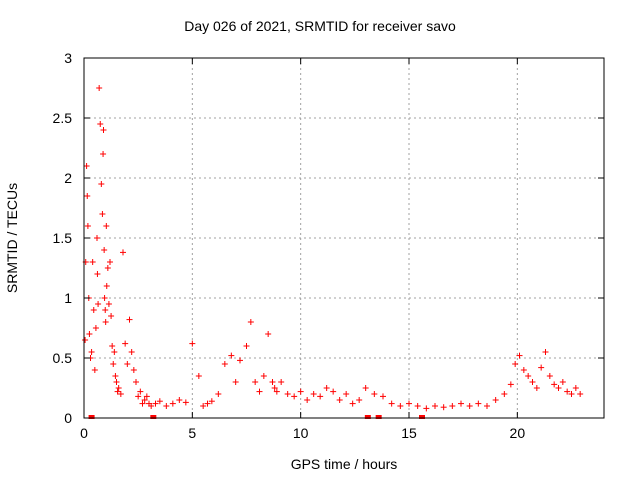 This screenshot has height=480, width=640. Describe the element at coordinates (344, 464) in the screenshot. I see `x-axis-label: GPS time / hours` at that location.